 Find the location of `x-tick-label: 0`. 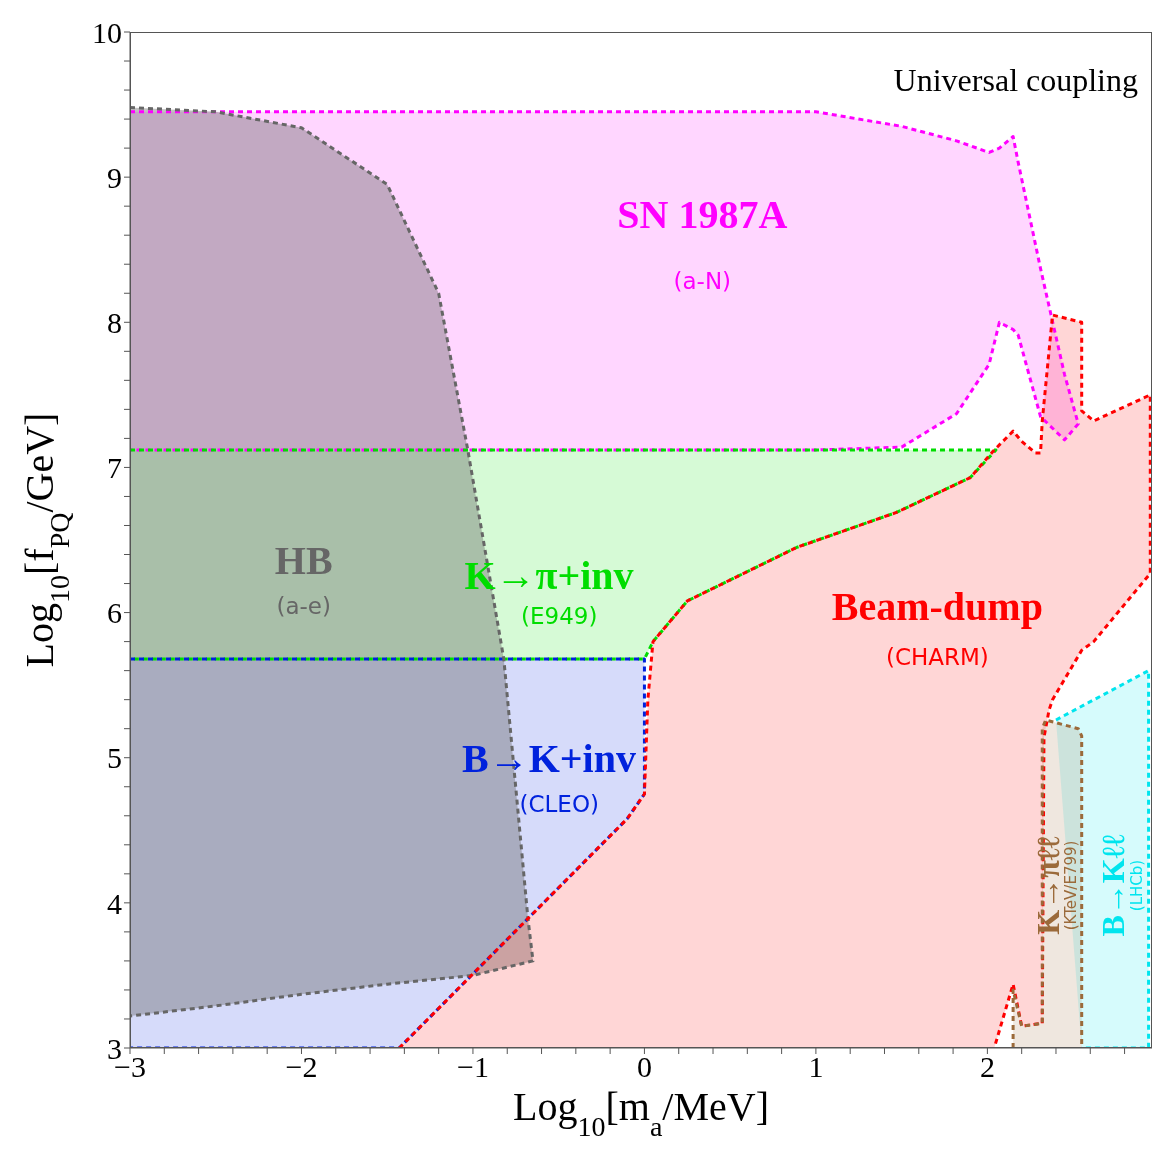

x-tick-label: 0 is located at coordinates (644, 1067).